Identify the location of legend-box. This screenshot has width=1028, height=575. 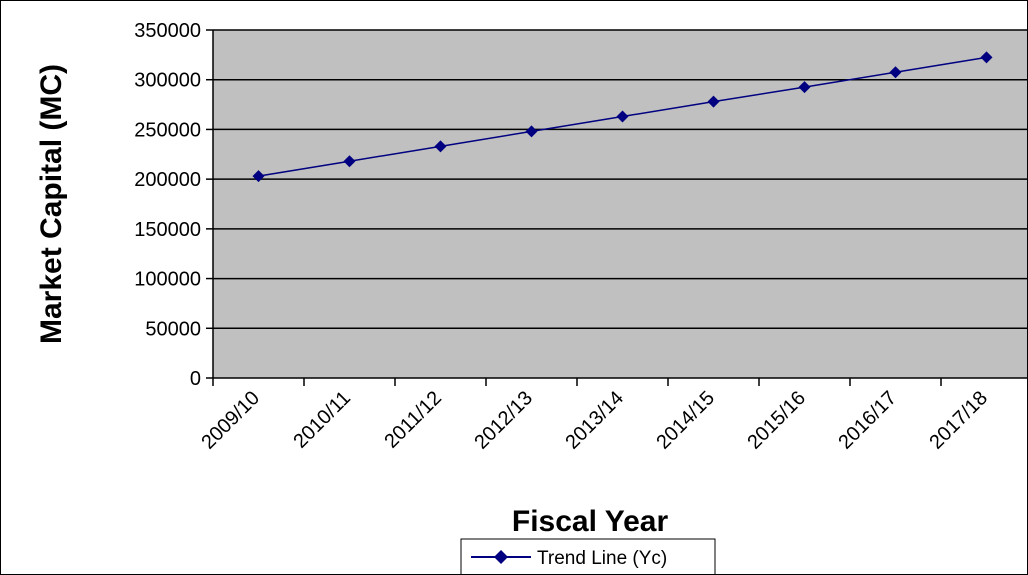
(588, 556).